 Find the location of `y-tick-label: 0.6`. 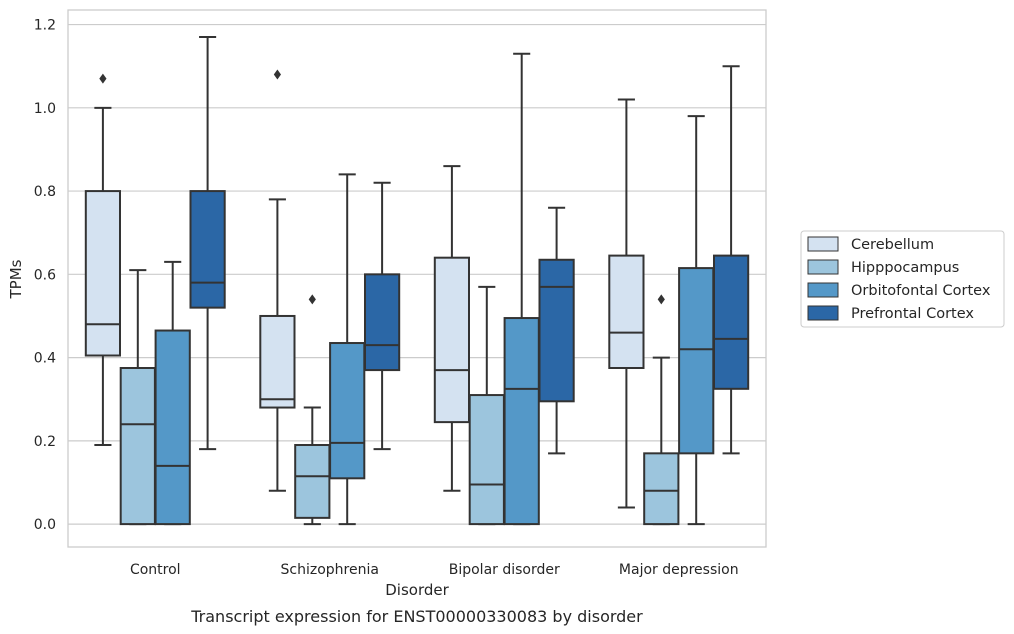

y-tick-label: 0.6 is located at coordinates (45, 275).